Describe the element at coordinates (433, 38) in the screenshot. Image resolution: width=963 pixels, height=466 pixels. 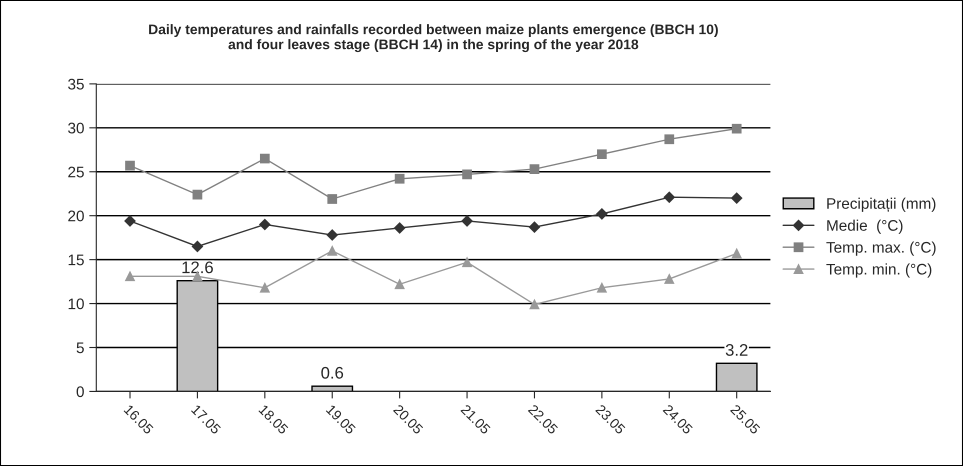
I see `chart-title: Daily temperatures and rainfalls recorded between maize plants emergence (BBCH 10) and four leaves stage (BBCH 14) in the spring of the year 2018` at that location.